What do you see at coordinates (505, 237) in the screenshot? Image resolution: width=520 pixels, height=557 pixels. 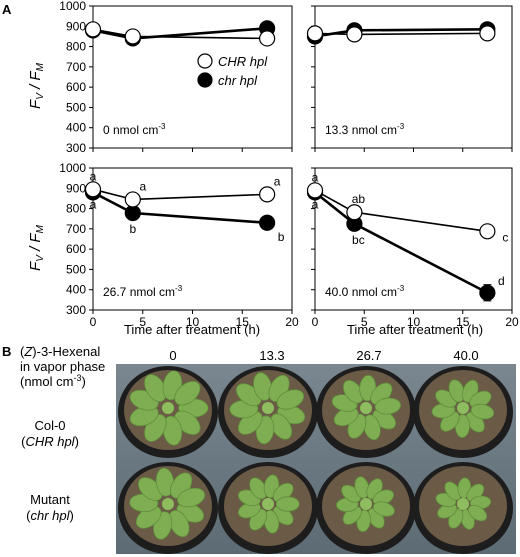 I see `significance-letter: c` at bounding box center [505, 237].